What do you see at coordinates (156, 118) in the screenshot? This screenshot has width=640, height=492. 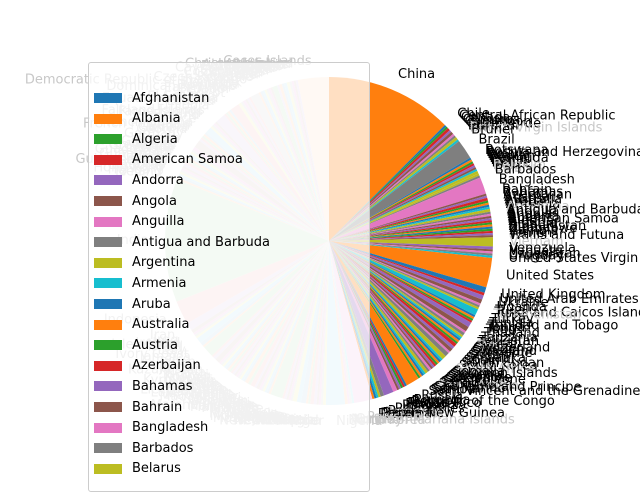 I see `legend-label: Albania` at bounding box center [156, 118].